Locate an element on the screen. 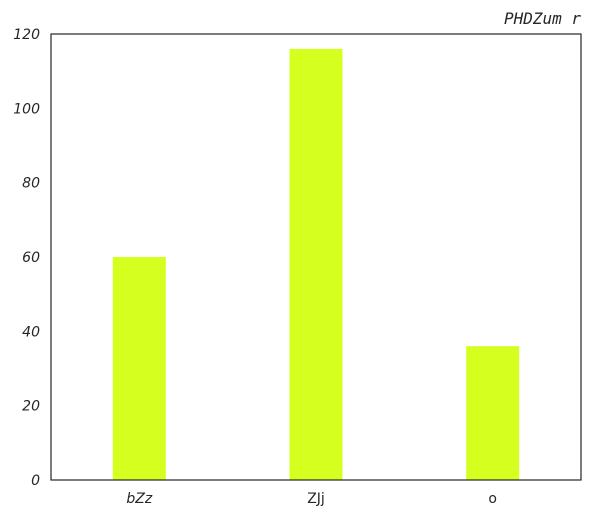 The image size is (592, 518). x-axis-ticks: bZz ZJj o is located at coordinates (311, 499).